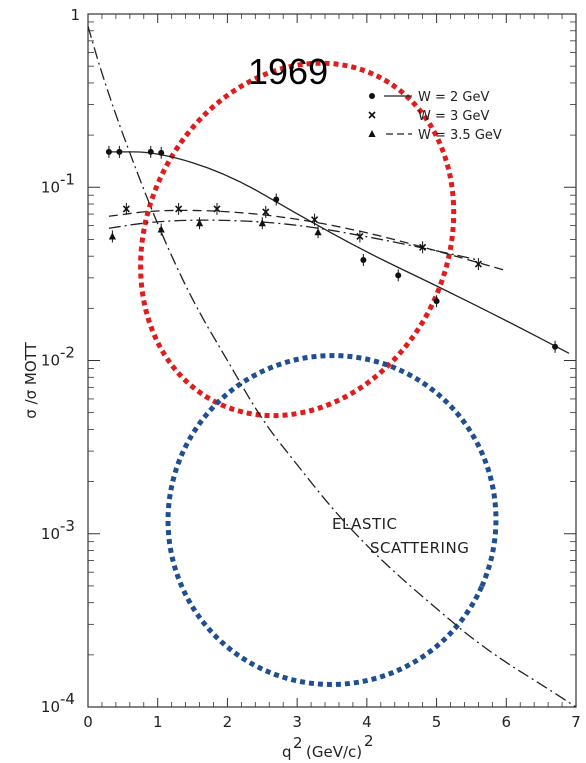 Image resolution: width=586 pixels, height=763 pixels. I want to click on x-axis-label-unit-exponent: 2, so click(369, 741).